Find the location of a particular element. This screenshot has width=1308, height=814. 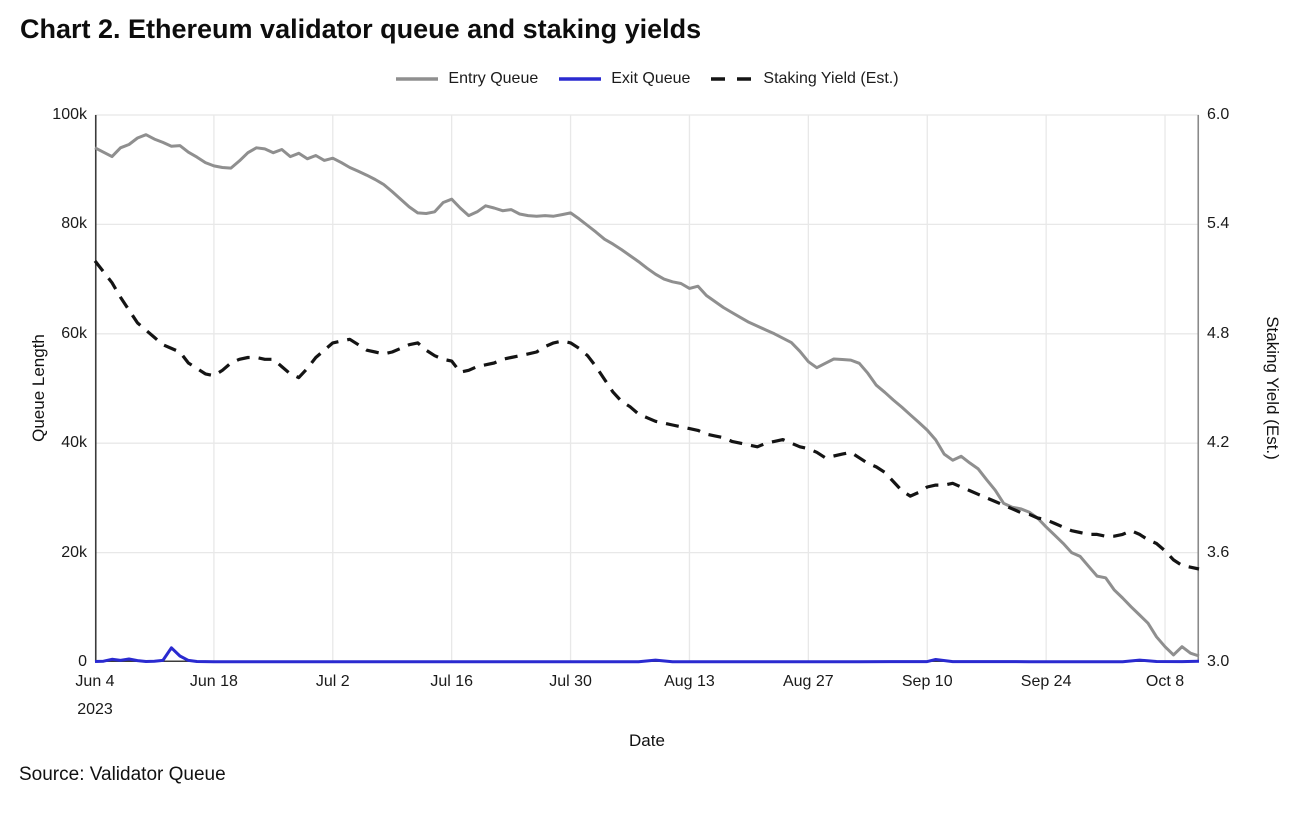

y-left-tick-label: 40k is located at coordinates (74, 443).